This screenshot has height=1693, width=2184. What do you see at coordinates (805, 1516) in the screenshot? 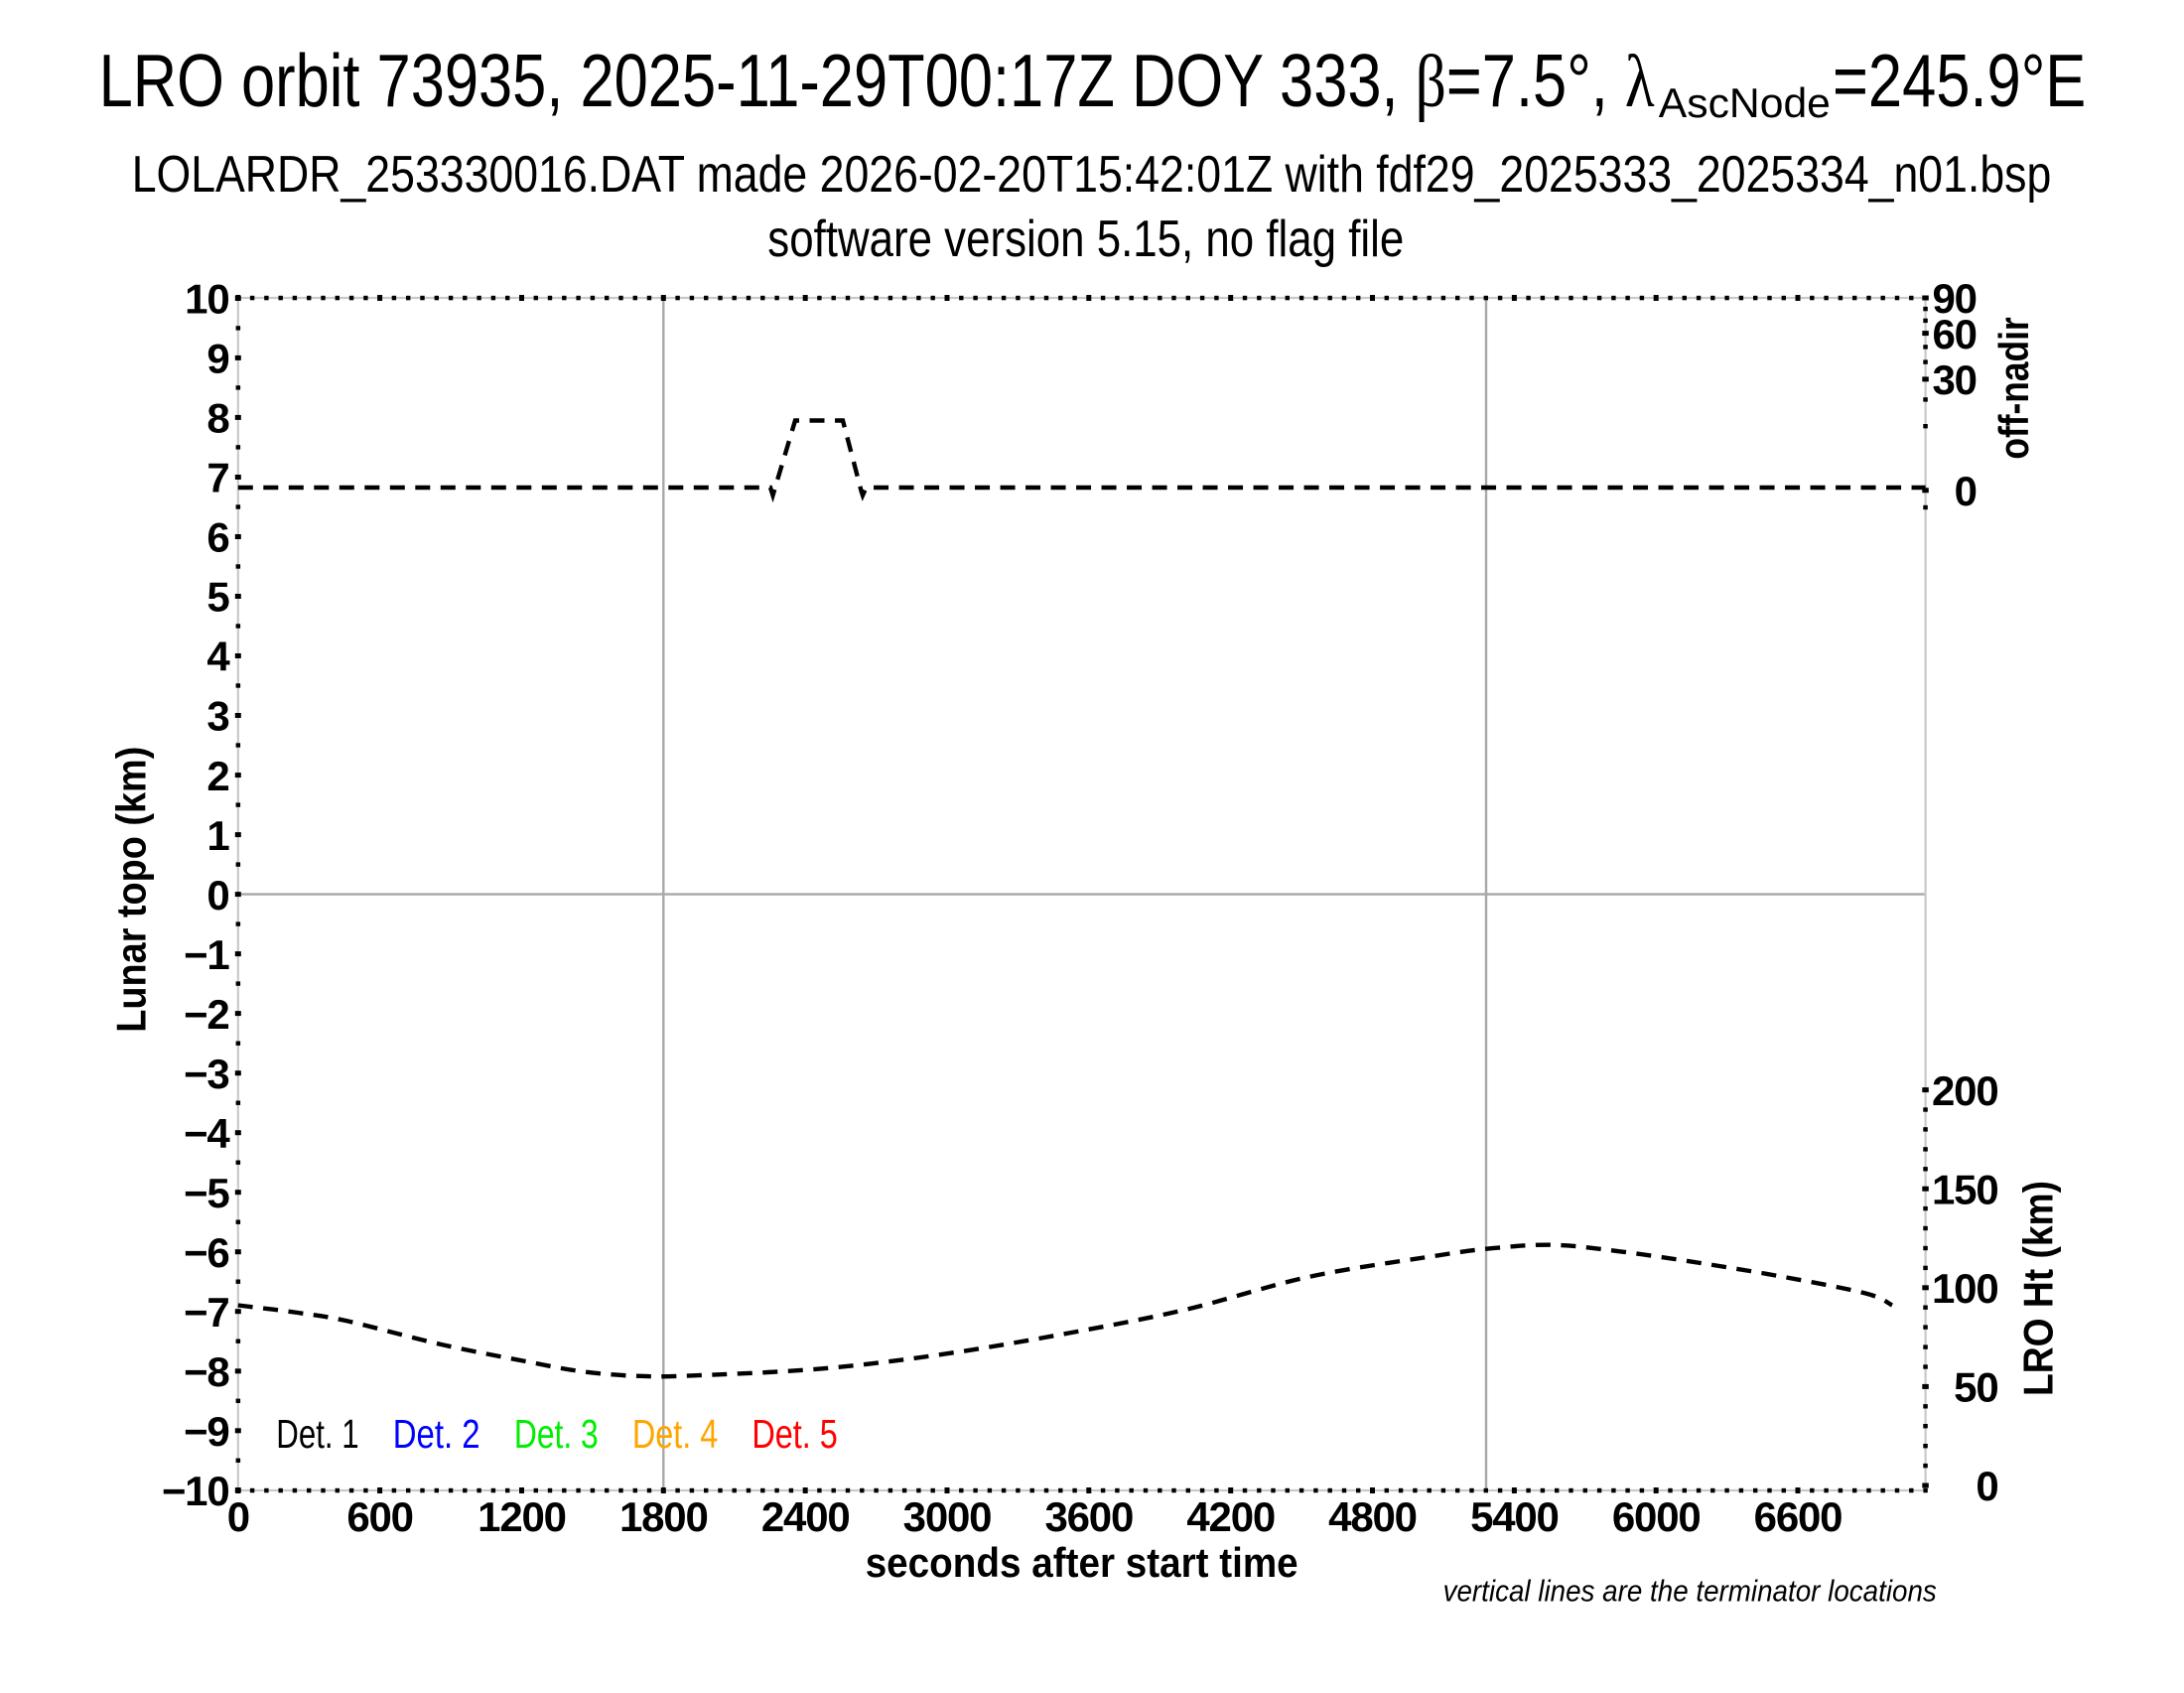
I see `svg-text: 2400` at bounding box center [805, 1516].